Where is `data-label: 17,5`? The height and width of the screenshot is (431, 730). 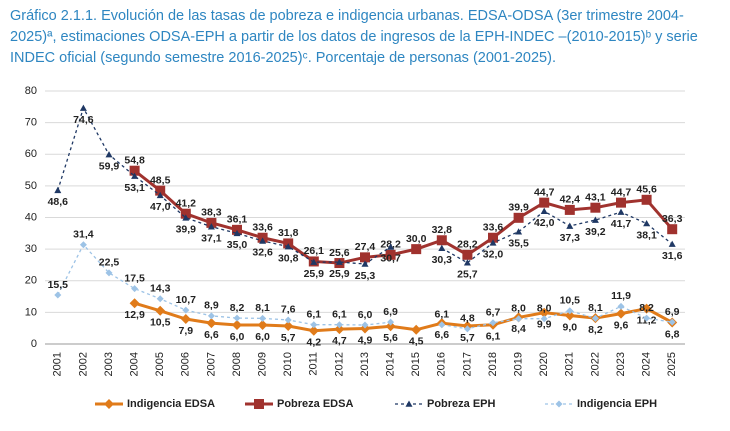 data-label: 17,5 is located at coordinates (134, 278).